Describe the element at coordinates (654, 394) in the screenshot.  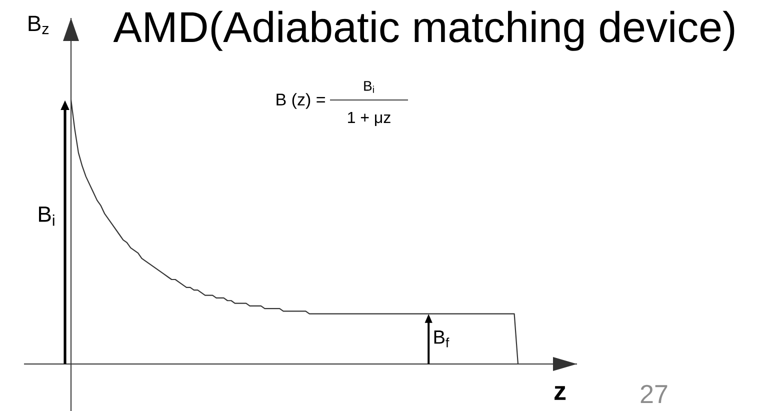
I see `text: 27` at that location.